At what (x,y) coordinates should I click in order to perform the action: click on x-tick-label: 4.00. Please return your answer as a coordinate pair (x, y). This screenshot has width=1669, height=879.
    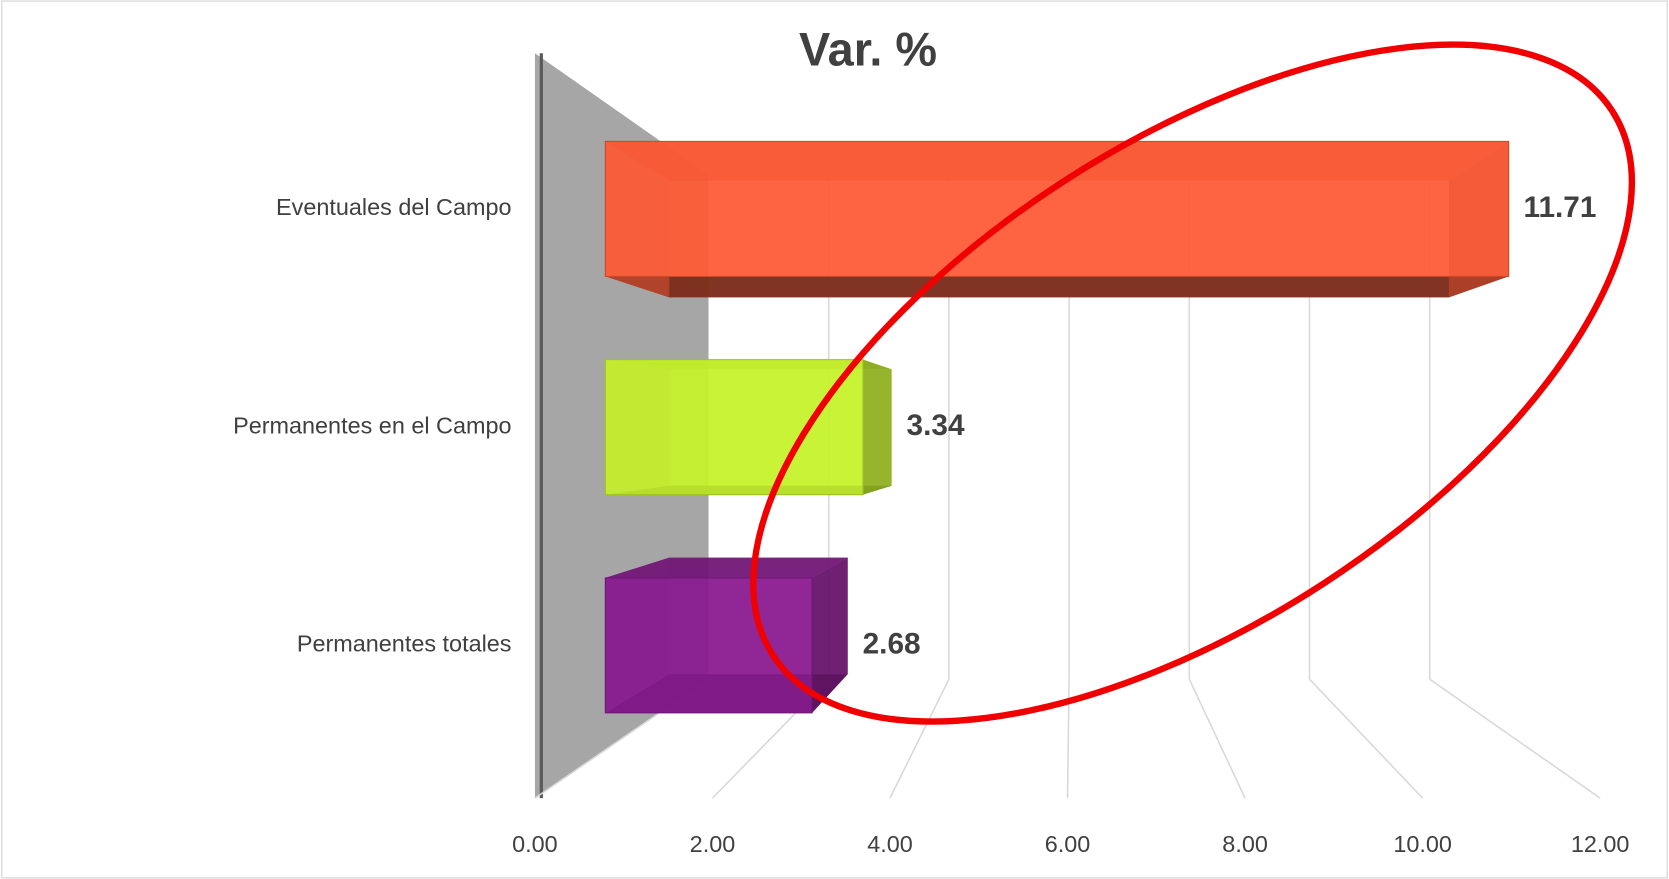
    Looking at the image, I should click on (890, 844).